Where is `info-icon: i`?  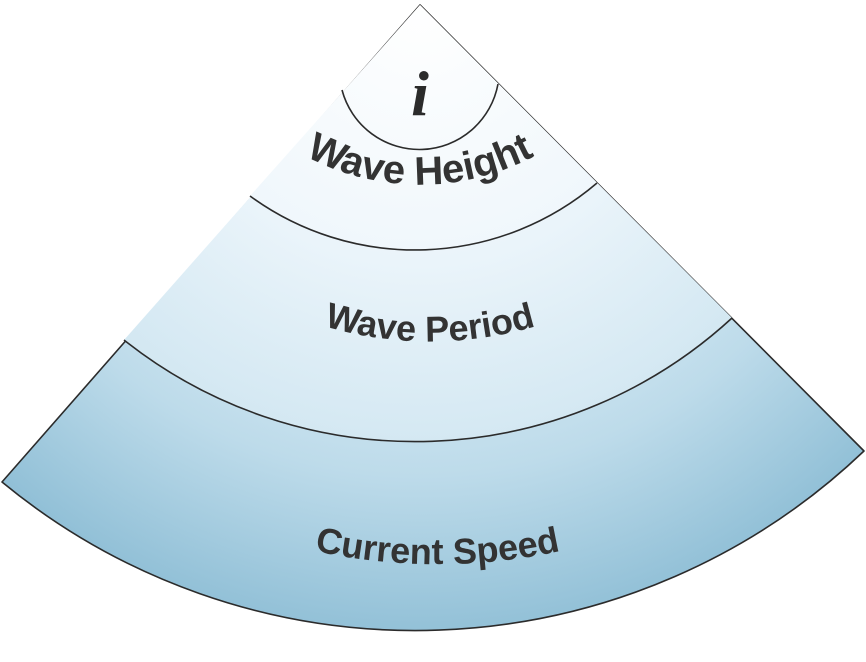
info-icon: i is located at coordinates (420, 93).